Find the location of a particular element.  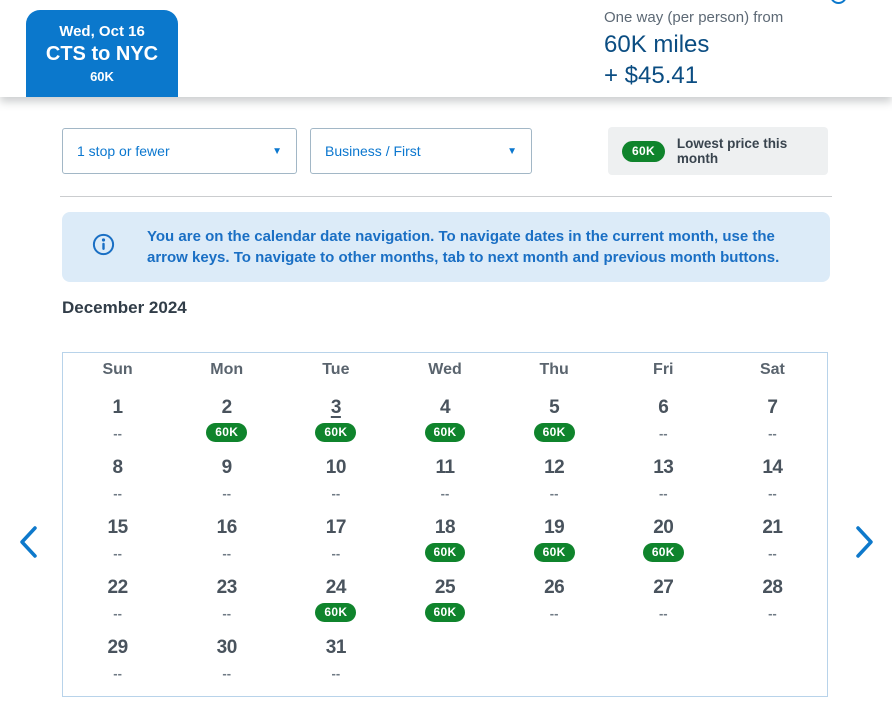

calendar-day-cell: 15 -- is located at coordinates (117, 545).